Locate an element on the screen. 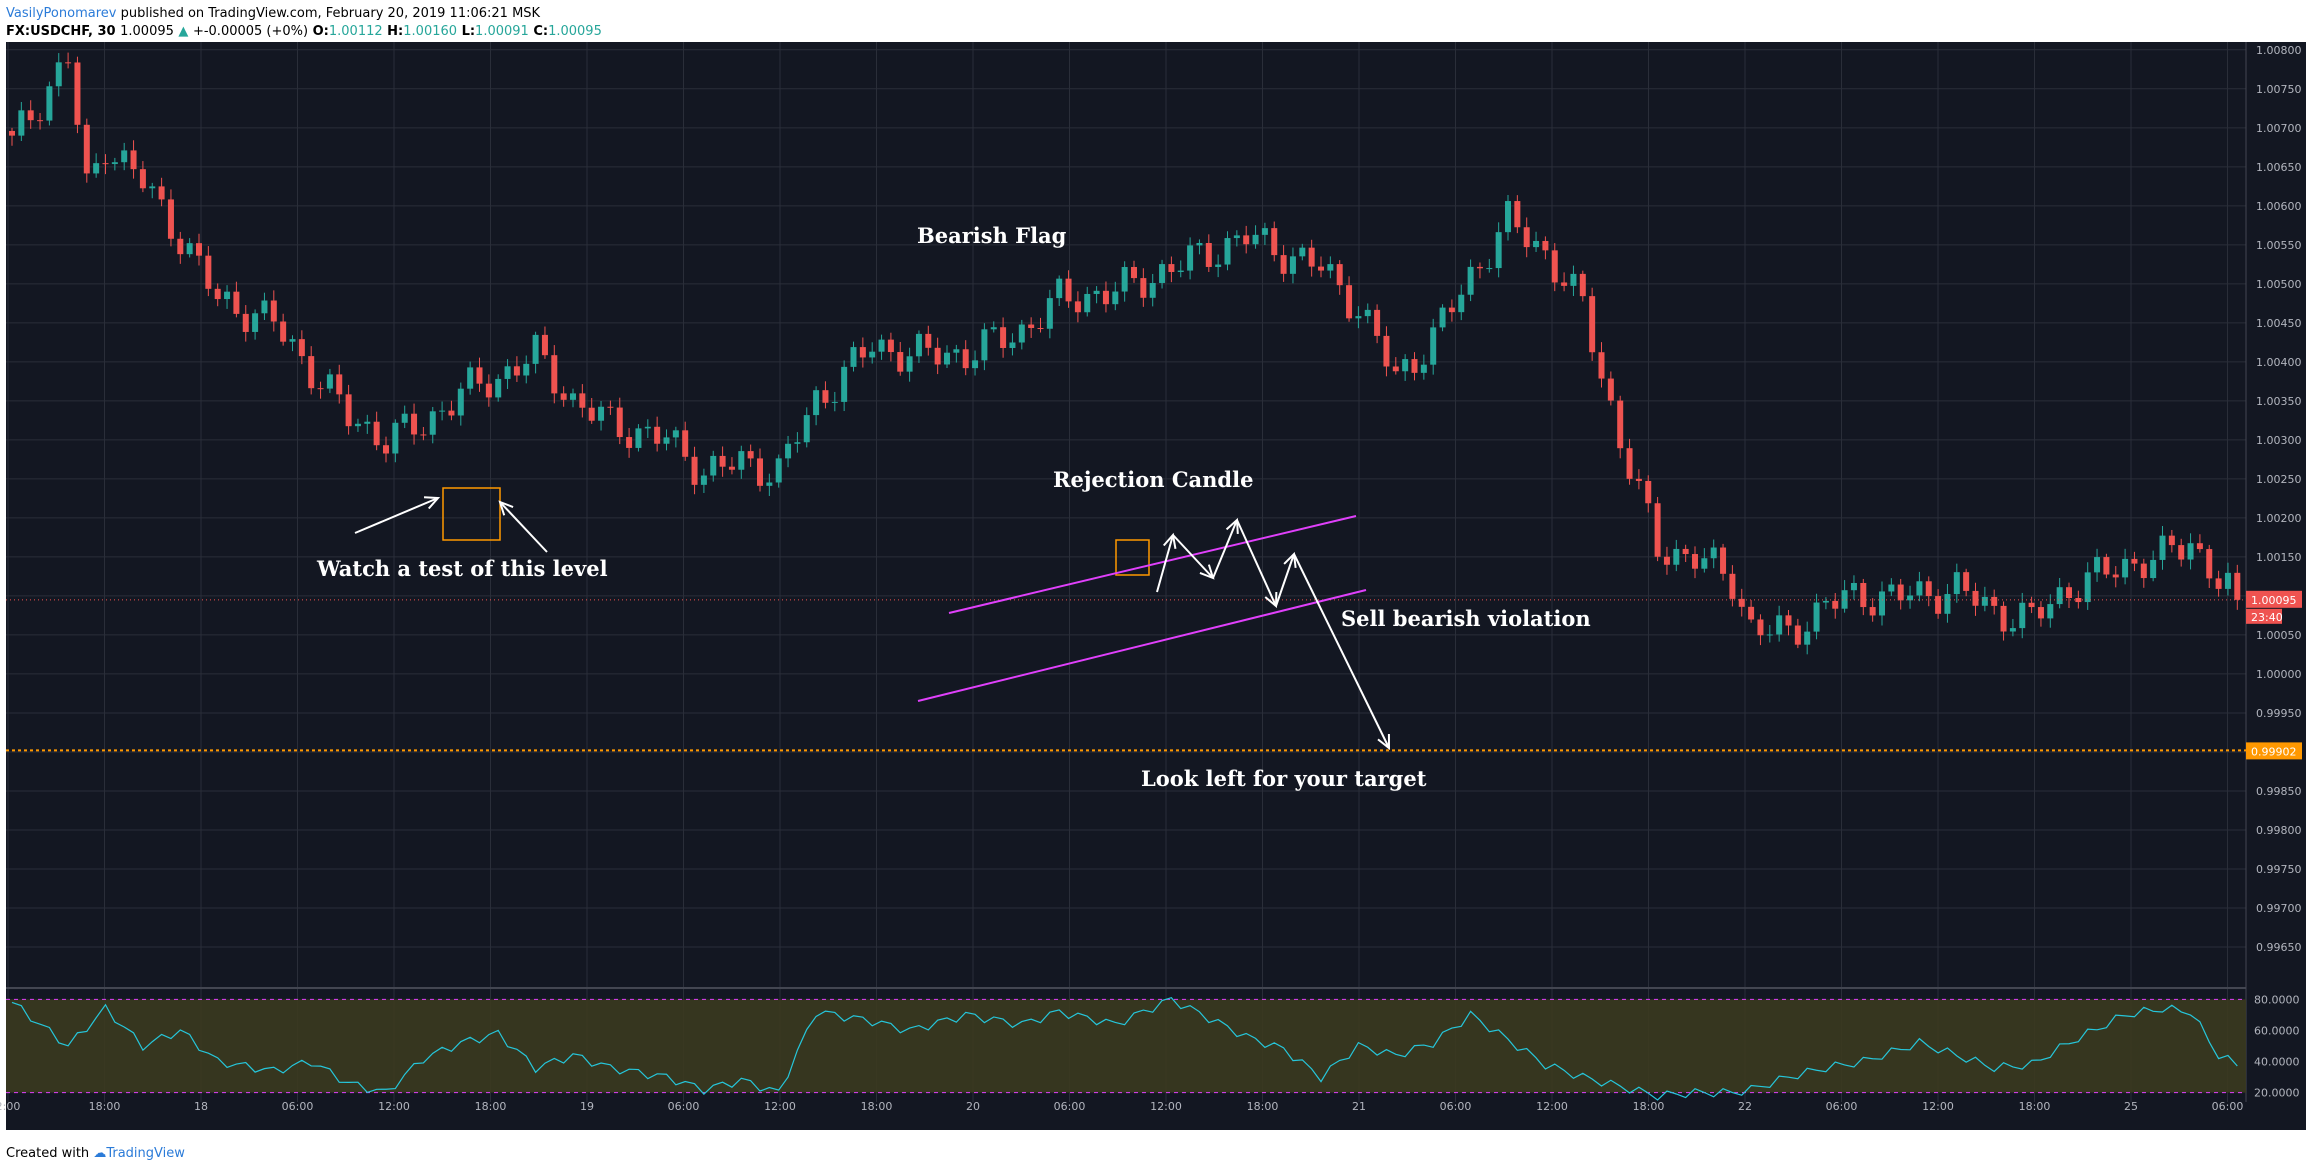 This screenshot has width=2308, height=1172. open-value: 1.00112 is located at coordinates (355, 31).